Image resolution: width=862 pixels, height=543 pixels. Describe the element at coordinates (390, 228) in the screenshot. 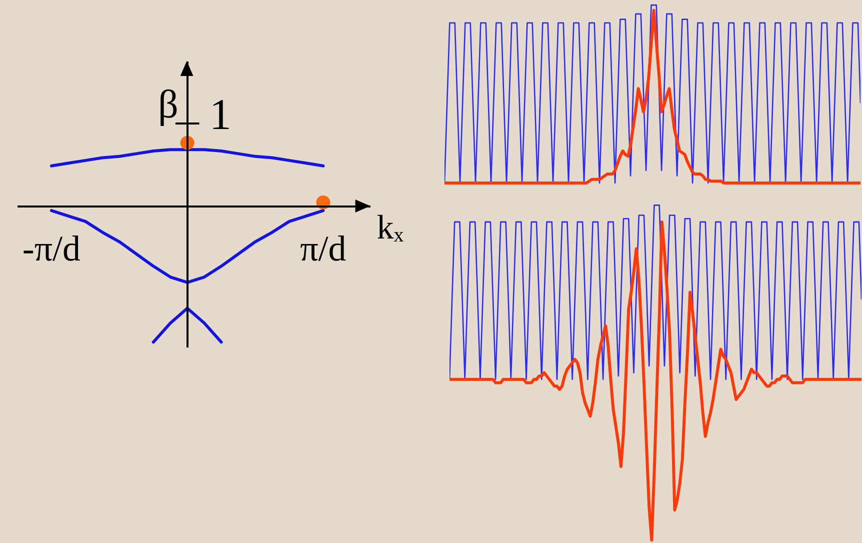

I see `x-axis-title: kₓ` at that location.